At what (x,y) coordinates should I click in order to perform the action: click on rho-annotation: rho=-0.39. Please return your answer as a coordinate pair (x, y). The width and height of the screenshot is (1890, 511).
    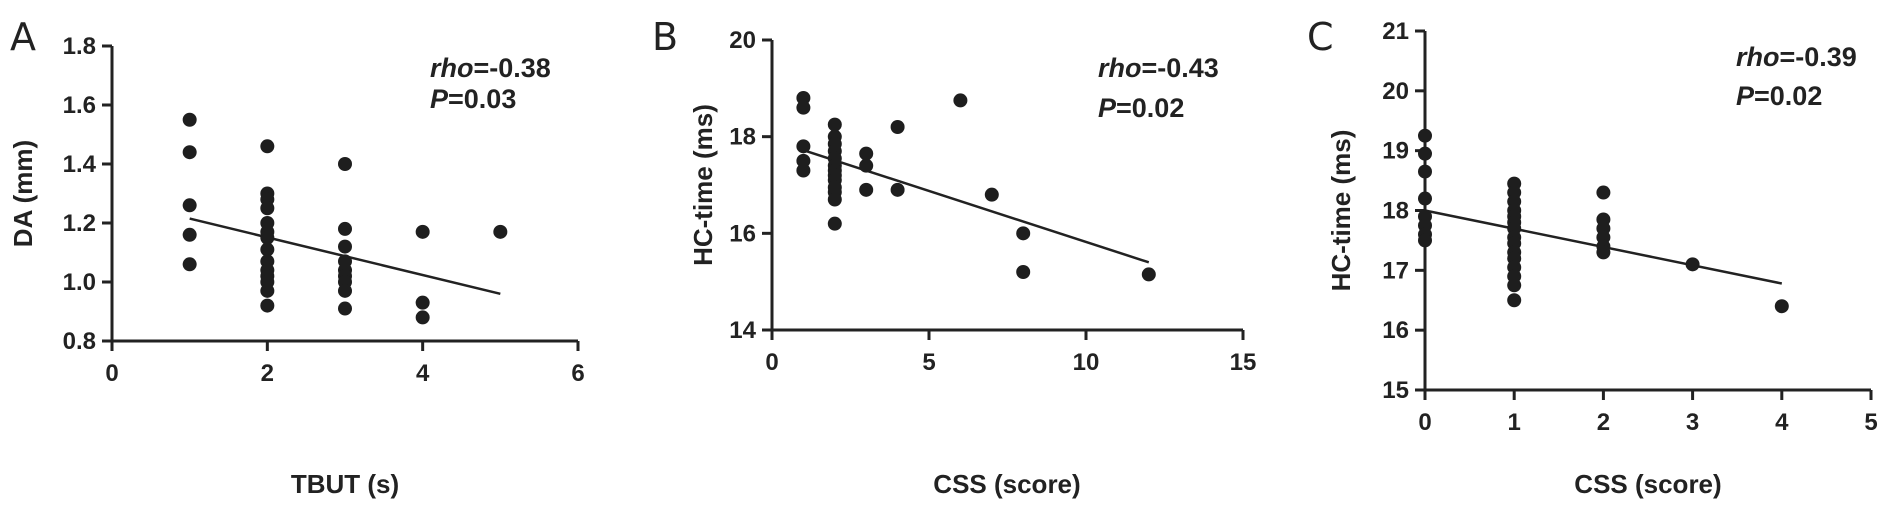
    Looking at the image, I should click on (1796, 57).